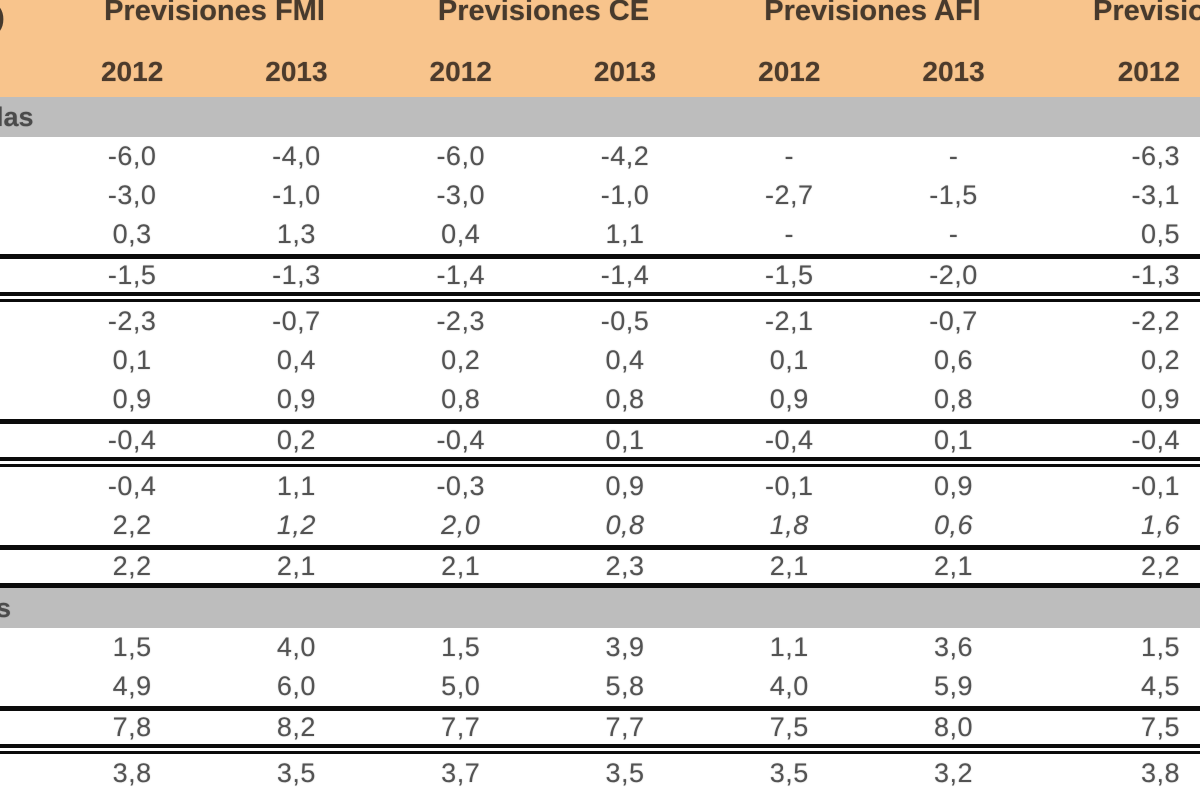 The image size is (1200, 800). Describe the element at coordinates (789, 71) in the screenshot. I see `year-col-5: 2012` at that location.